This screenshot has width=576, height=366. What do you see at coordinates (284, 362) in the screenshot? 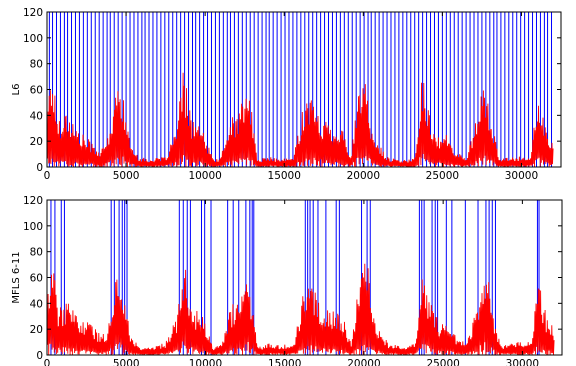
I see `x-tick-label-bottom-15000: 15000` at bounding box center [284, 362].